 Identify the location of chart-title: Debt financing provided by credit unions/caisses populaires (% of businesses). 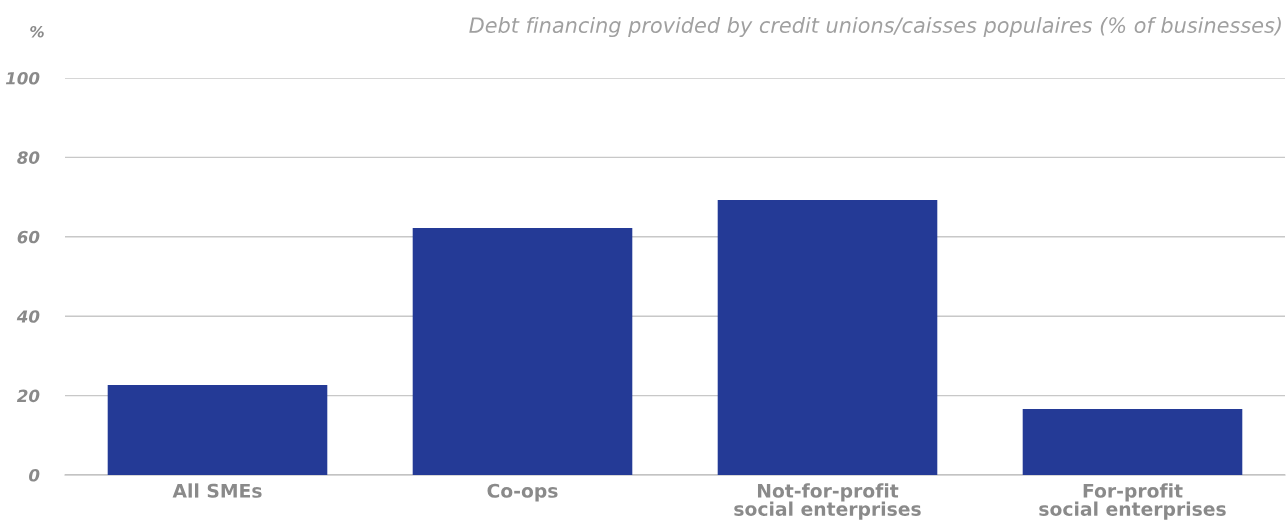
(875, 27).